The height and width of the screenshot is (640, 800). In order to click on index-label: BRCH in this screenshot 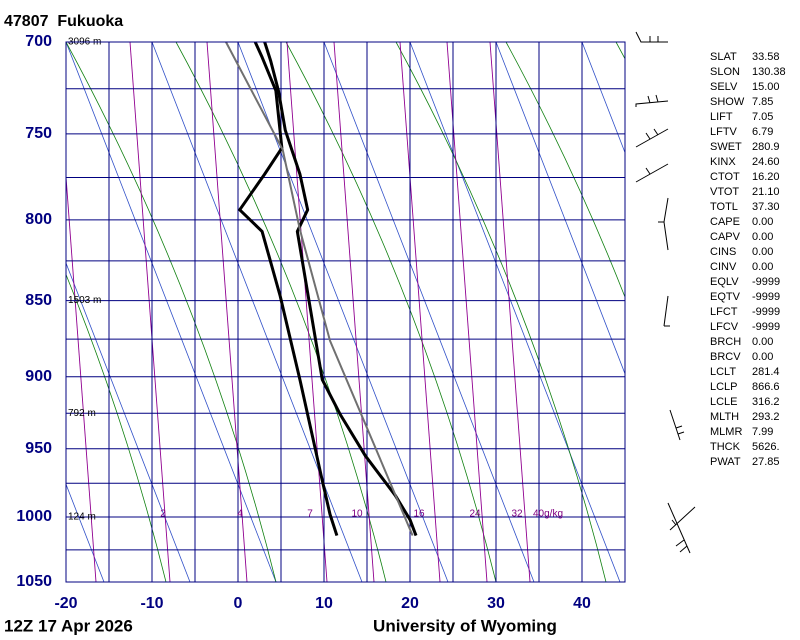, I will do `click(725, 342)`.